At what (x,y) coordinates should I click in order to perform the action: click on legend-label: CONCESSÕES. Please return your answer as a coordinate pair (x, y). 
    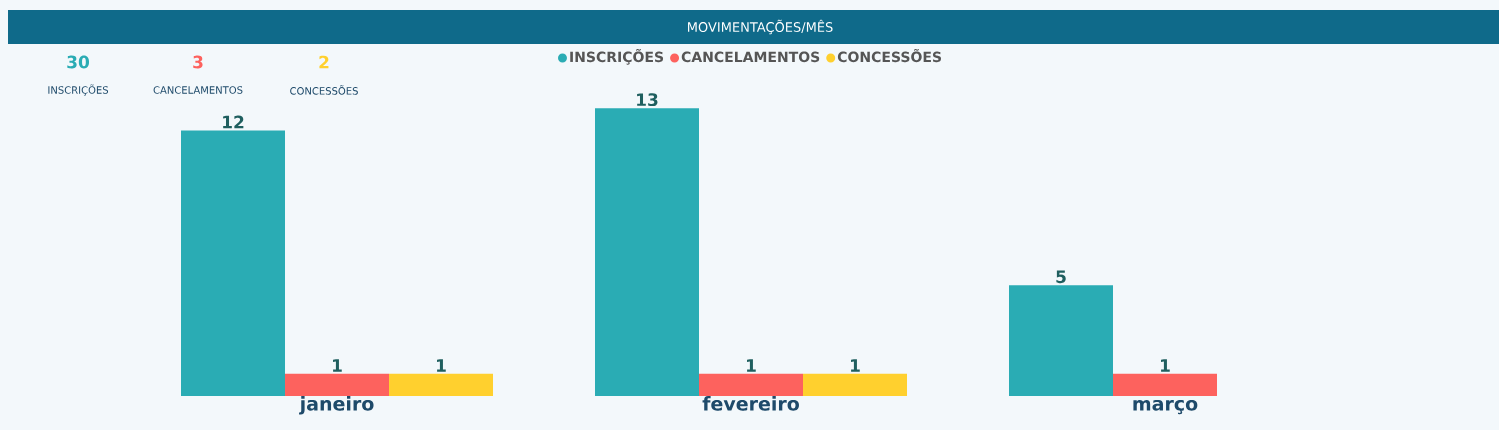
    Looking at the image, I should click on (889, 55).